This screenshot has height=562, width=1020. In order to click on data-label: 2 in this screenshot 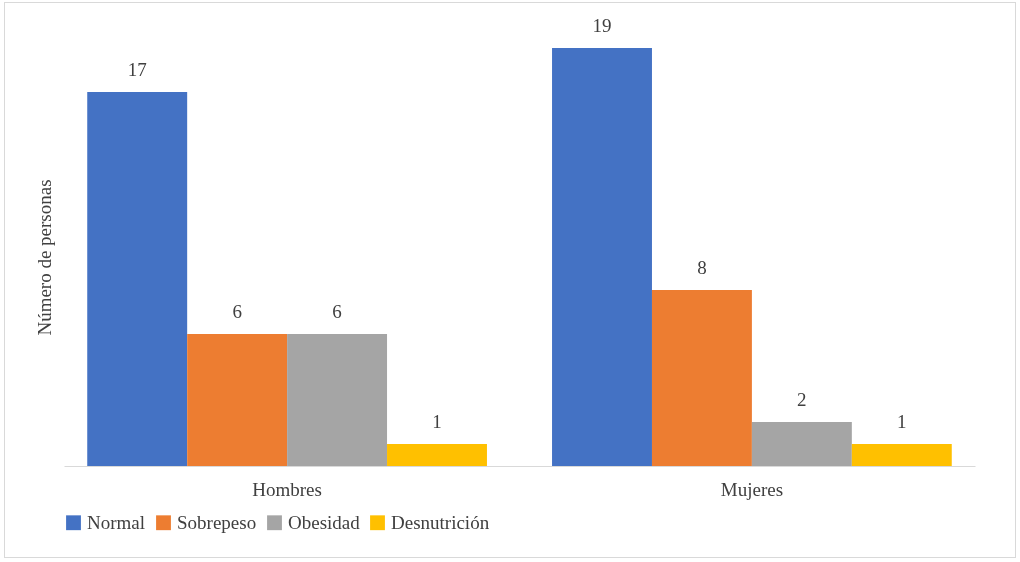, I will do `click(802, 399)`.